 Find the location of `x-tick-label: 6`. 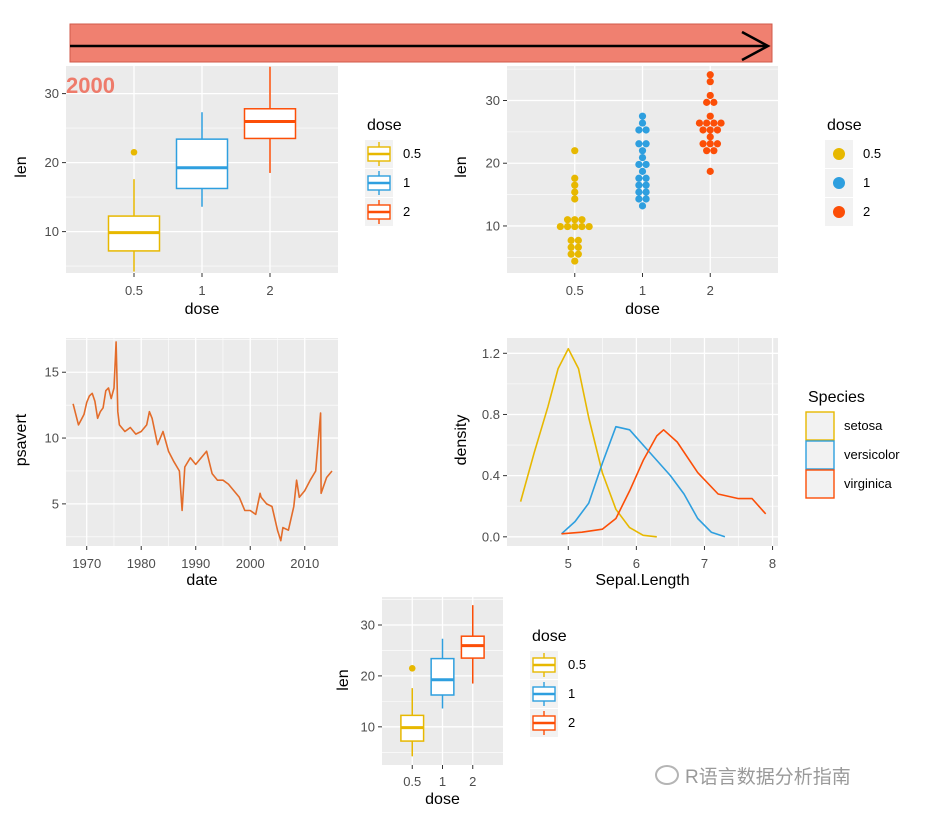

x-tick-label: 6 is located at coordinates (636, 563).